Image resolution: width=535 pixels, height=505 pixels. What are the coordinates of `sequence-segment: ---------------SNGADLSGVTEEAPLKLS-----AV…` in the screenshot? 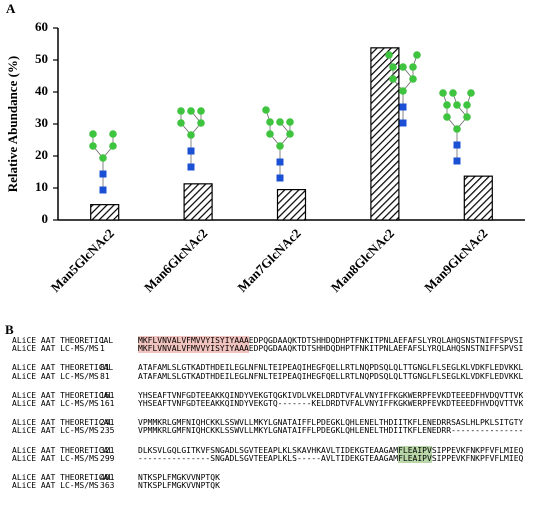 It's located at (268, 458).